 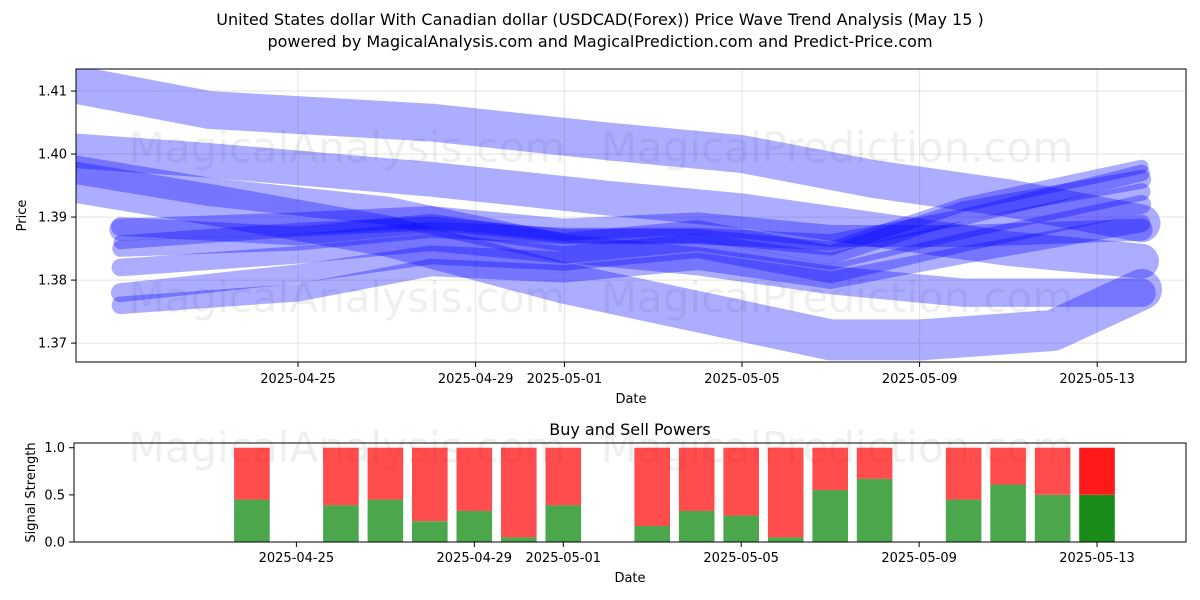 What do you see at coordinates (52, 155) in the screenshot?
I see `y-tick-label: 1.40` at bounding box center [52, 155].